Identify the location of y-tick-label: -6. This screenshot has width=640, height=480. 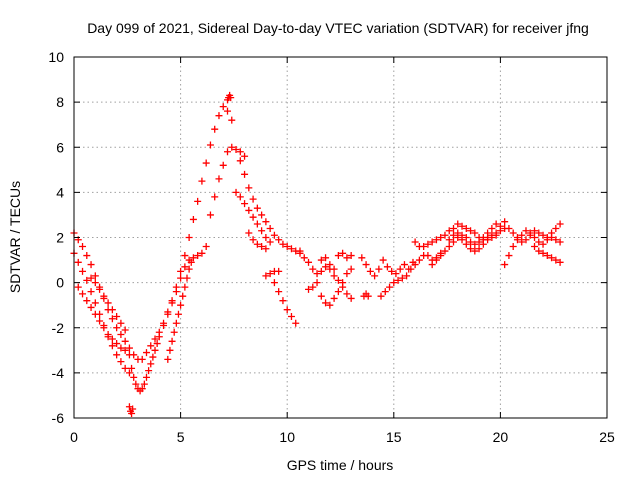
(58, 418).